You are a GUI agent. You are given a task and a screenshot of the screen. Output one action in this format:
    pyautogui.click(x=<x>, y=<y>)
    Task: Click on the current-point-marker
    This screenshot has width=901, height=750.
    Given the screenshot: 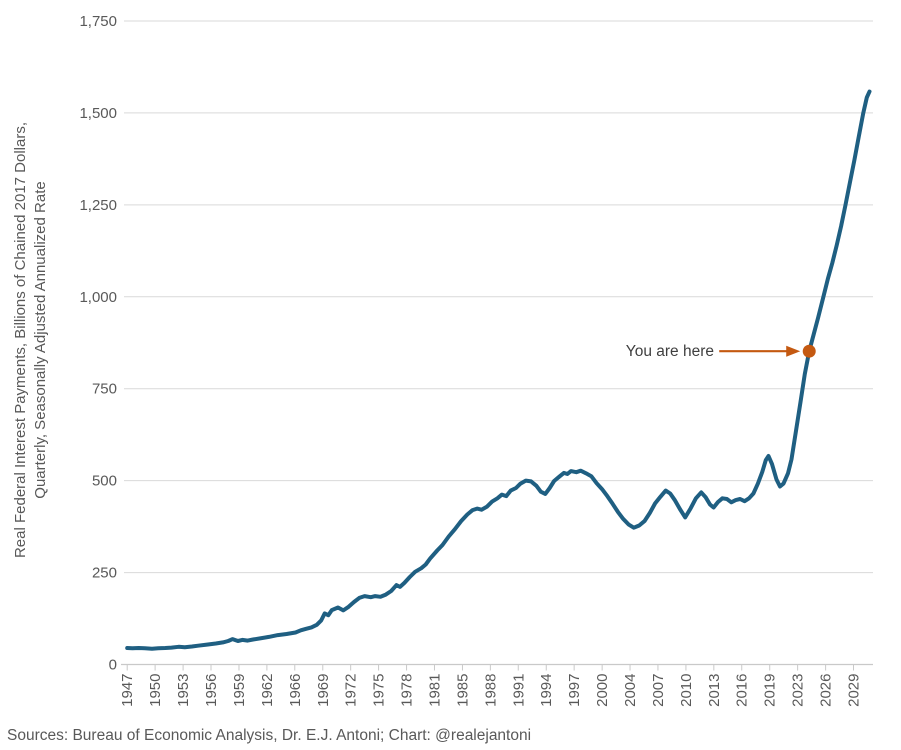 What is the action you would take?
    pyautogui.click(x=809, y=351)
    